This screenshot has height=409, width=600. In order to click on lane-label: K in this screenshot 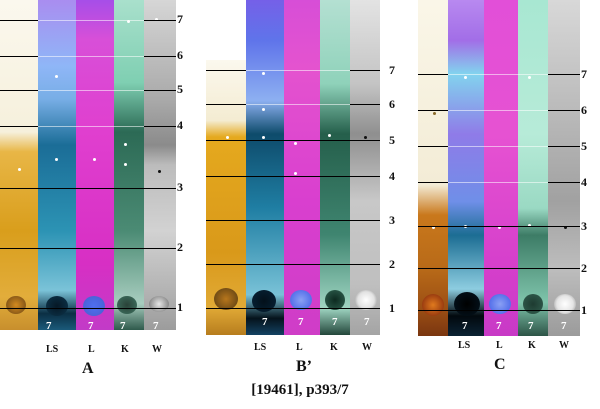, I will do `click(334, 347)`.